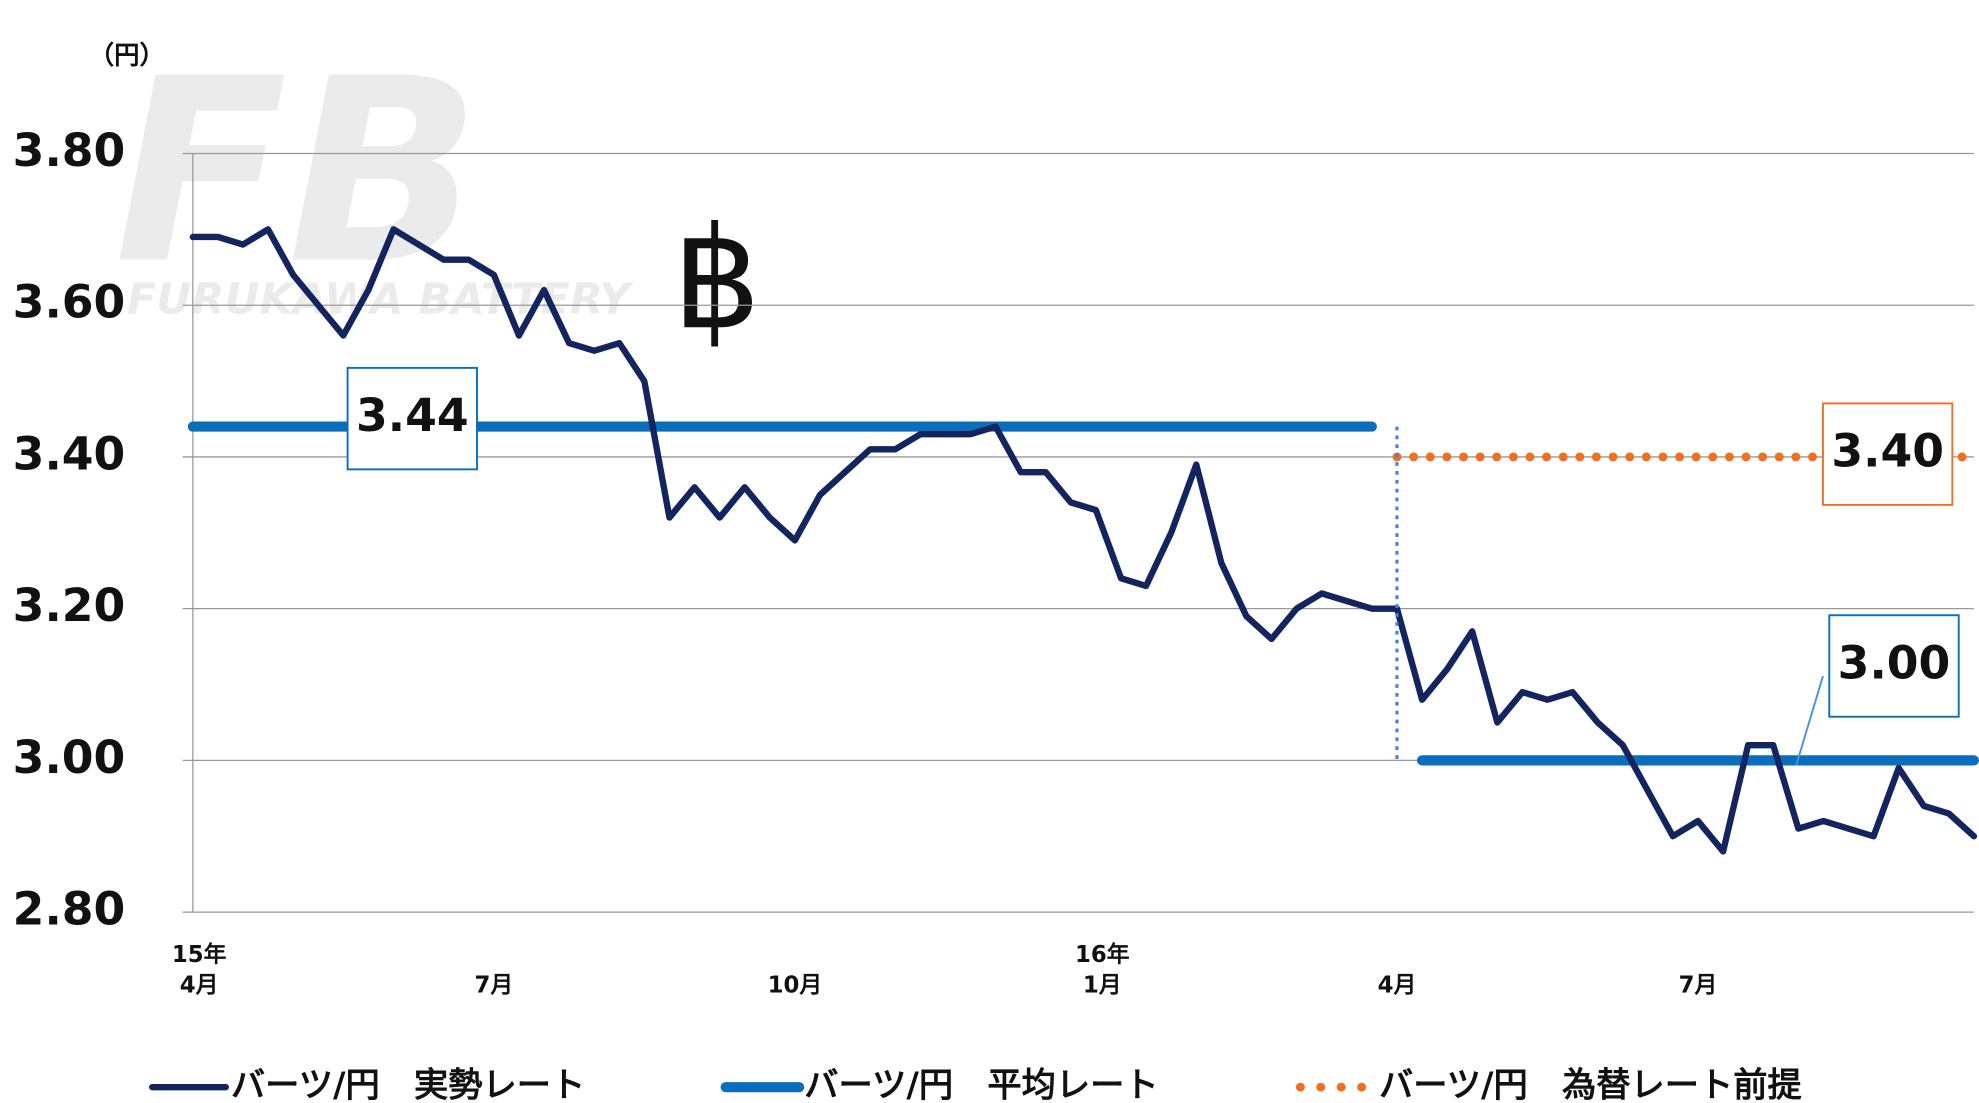 The image size is (1979, 1103). What do you see at coordinates (1591, 1084) in the screenshot?
I see `legend-label: バーツ/円 為替レート前提` at bounding box center [1591, 1084].